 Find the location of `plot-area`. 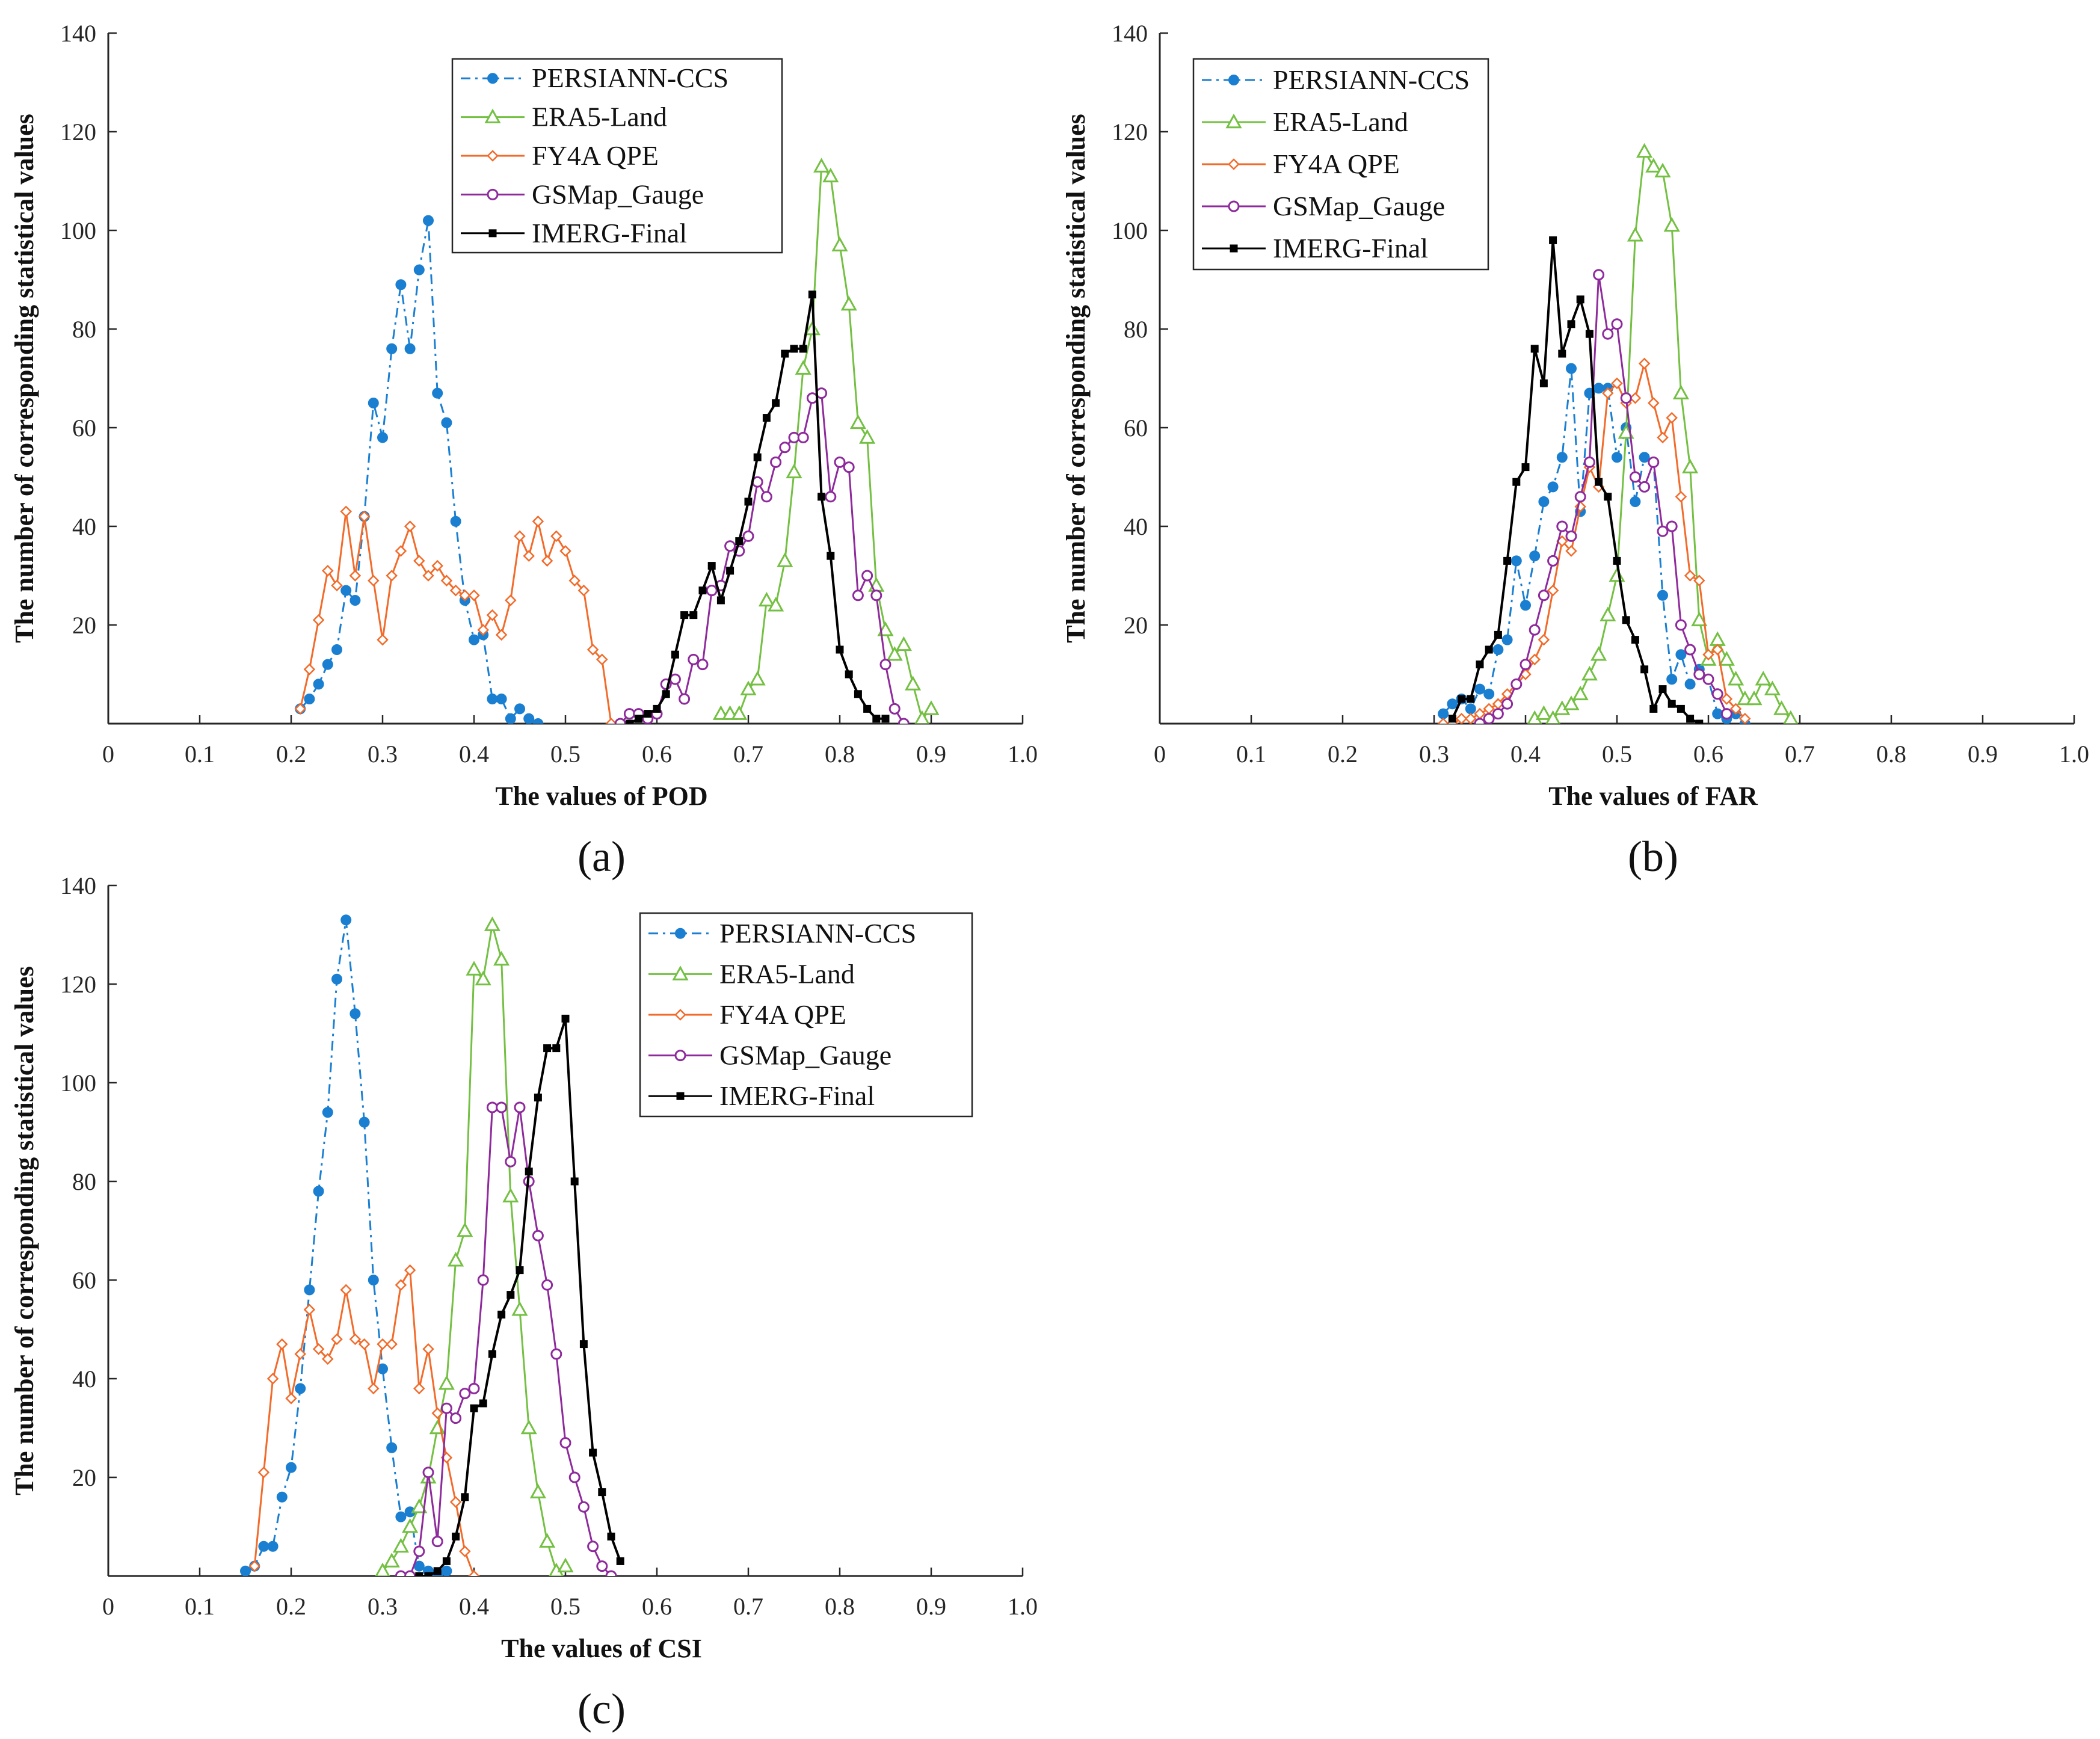

plot-area is located at coordinates (617, 441).